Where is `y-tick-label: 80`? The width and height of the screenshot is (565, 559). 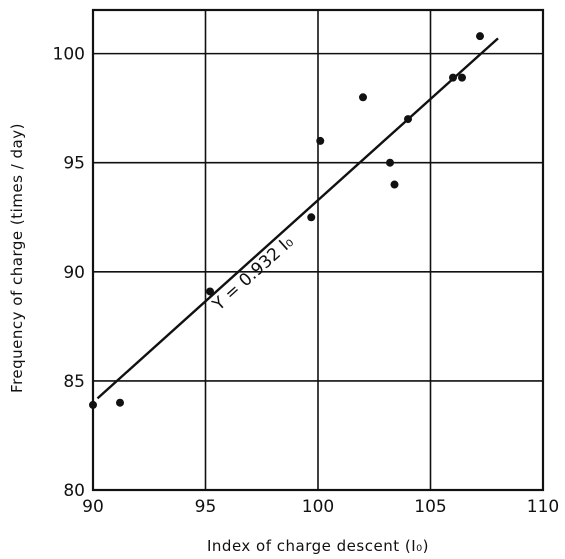 y-tick-label: 80 is located at coordinates (74, 491).